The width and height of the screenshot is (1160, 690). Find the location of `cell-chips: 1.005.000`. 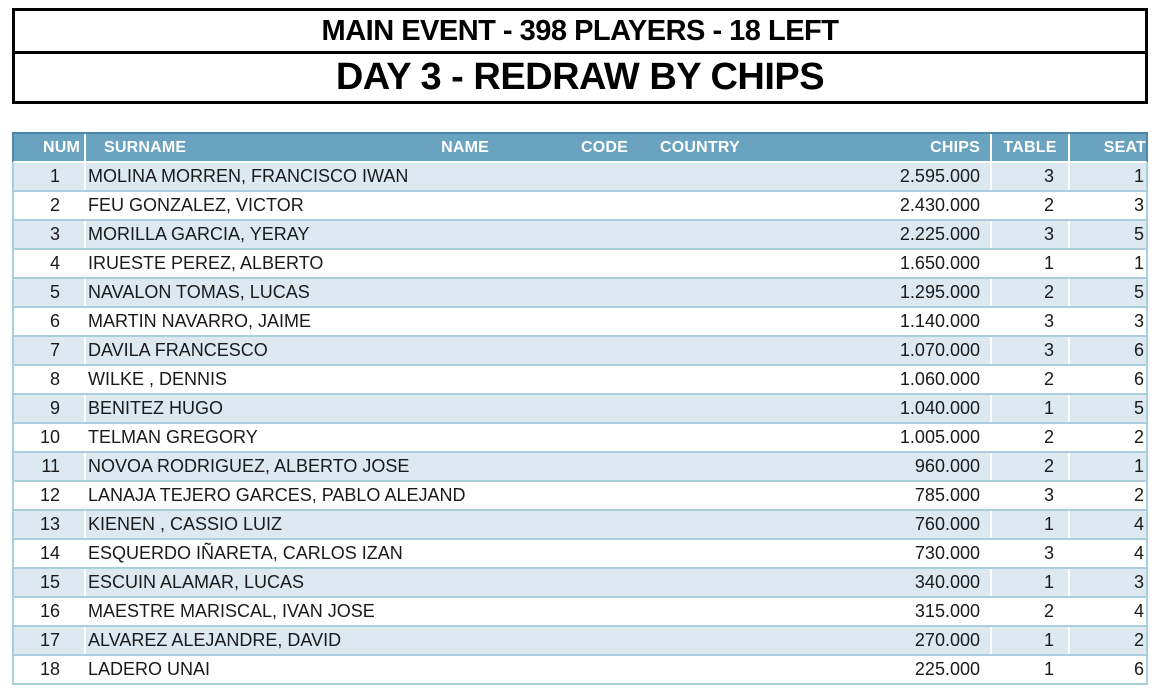

cell-chips: 1.005.000 is located at coordinates (877, 437).